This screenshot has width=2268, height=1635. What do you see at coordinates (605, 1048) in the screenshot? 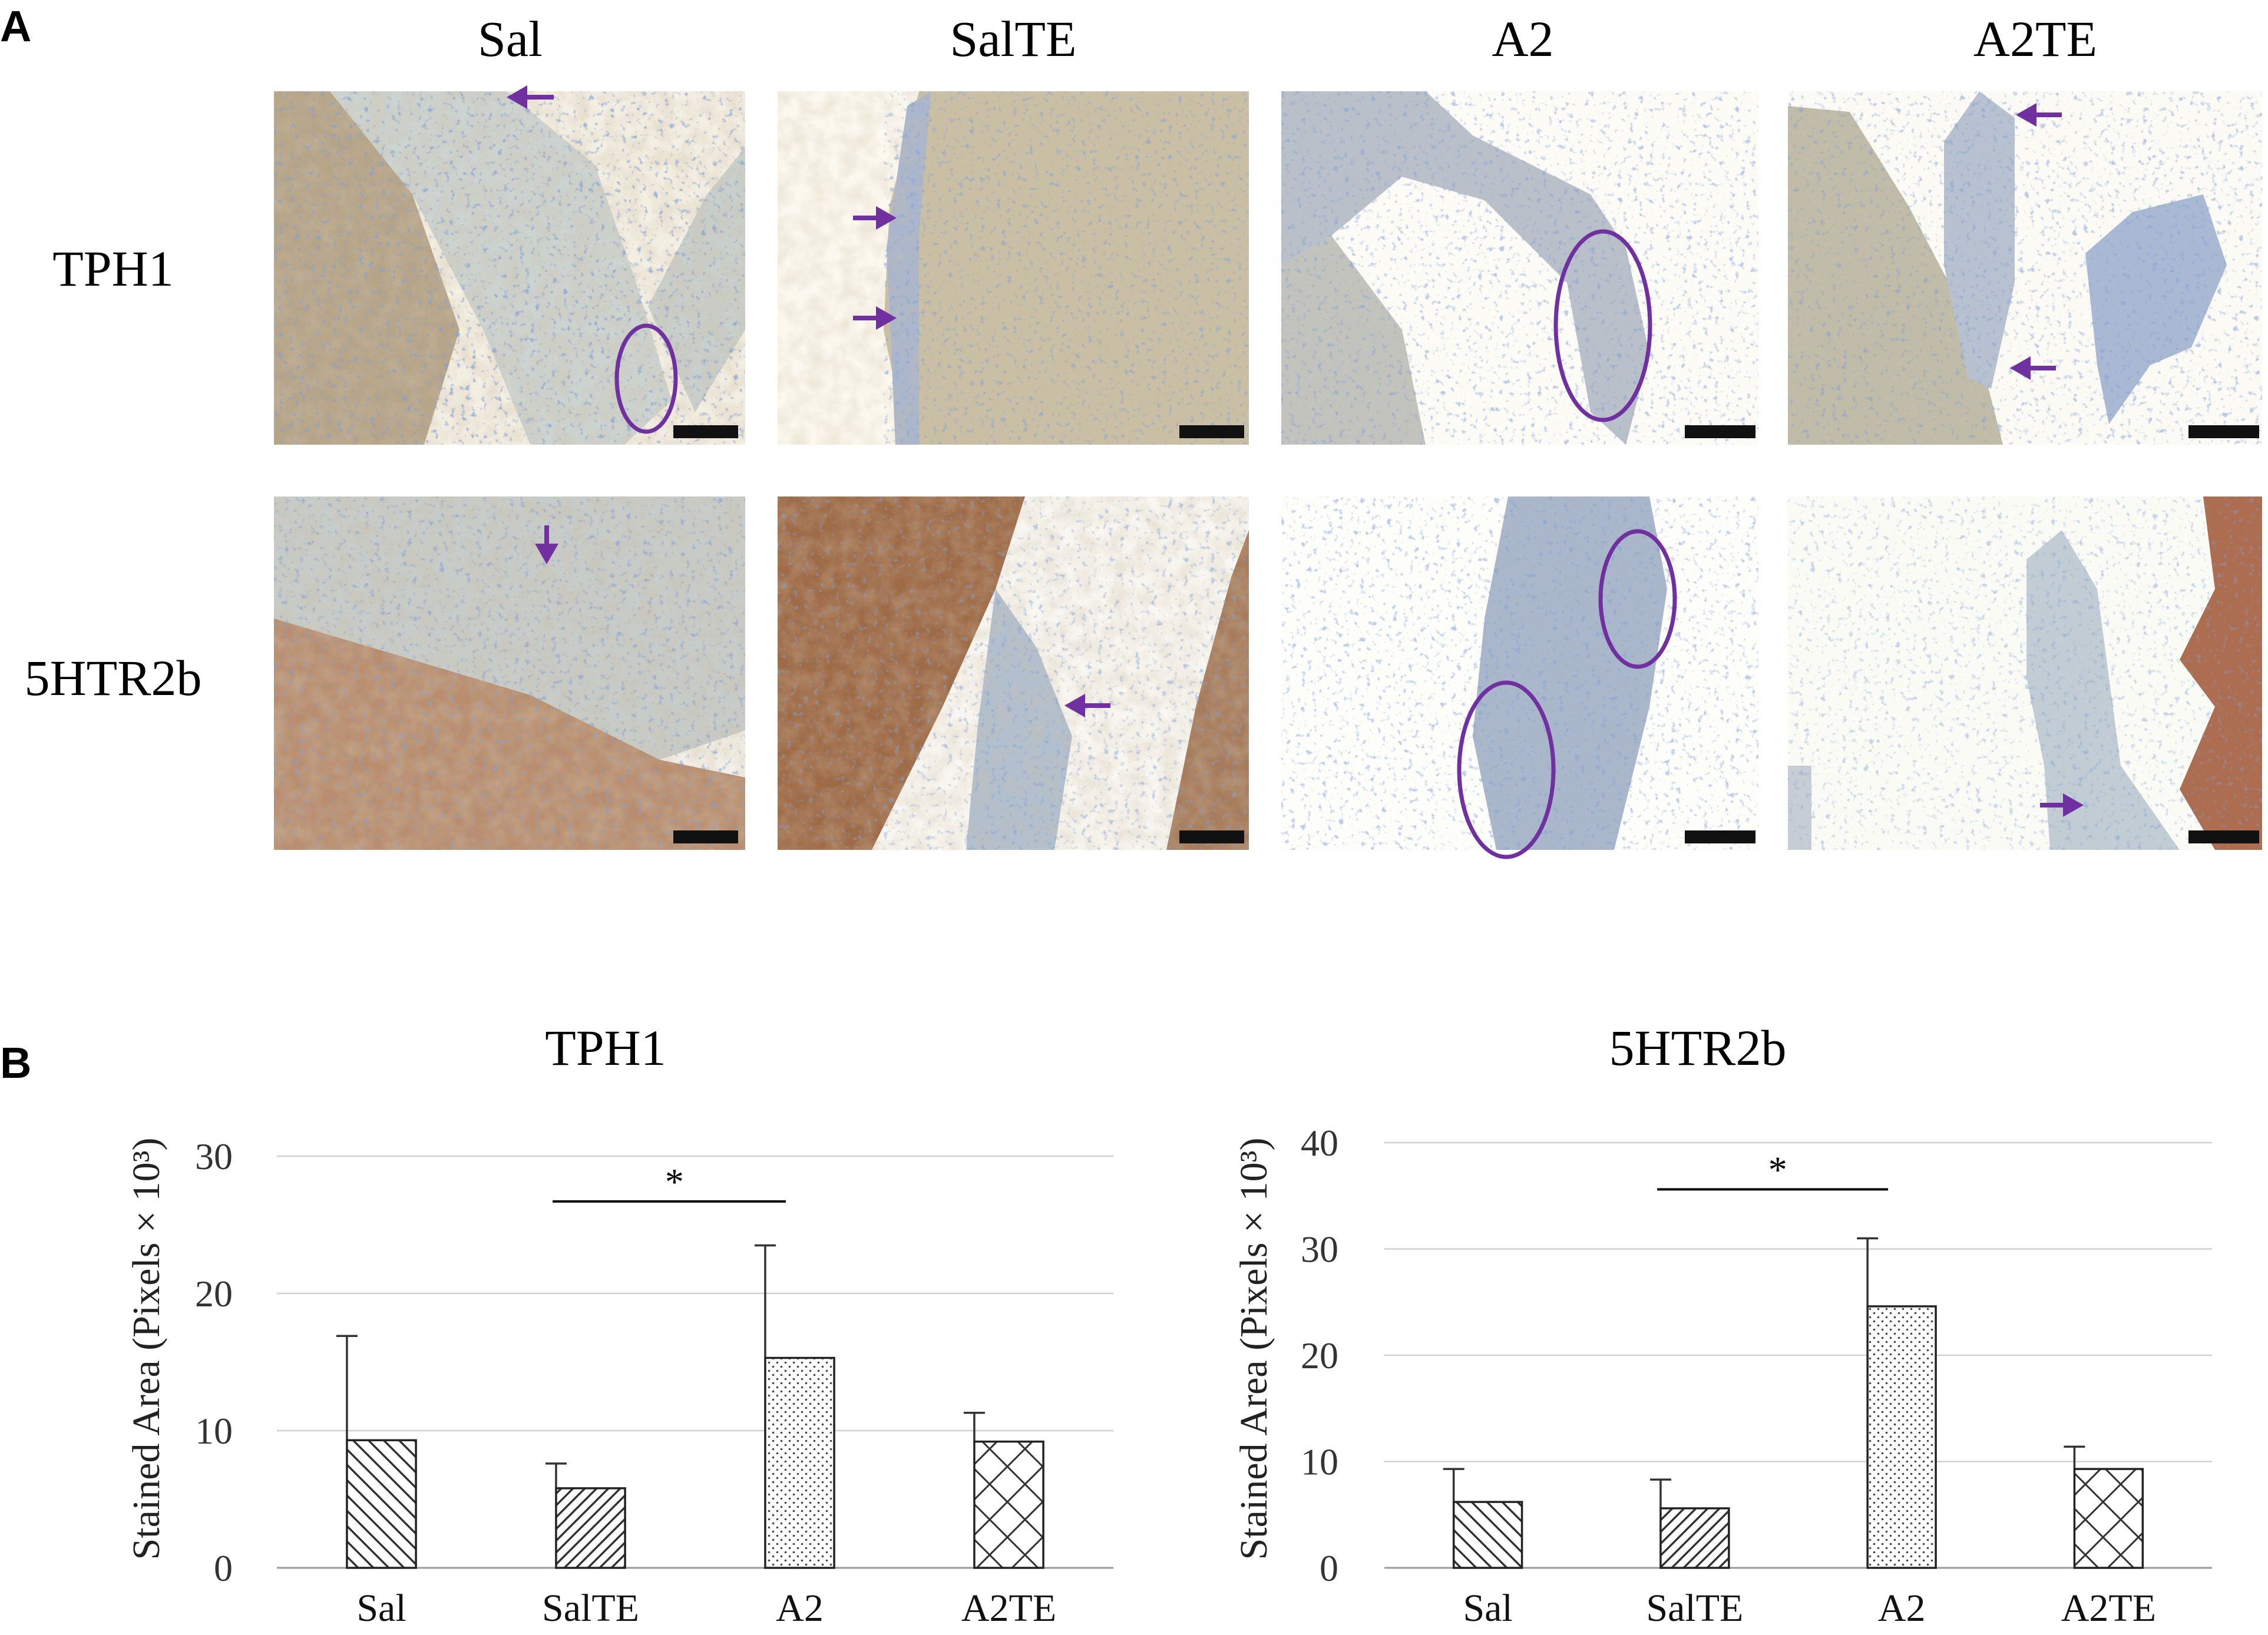
I see `chart-title: TPH1` at bounding box center [605, 1048].